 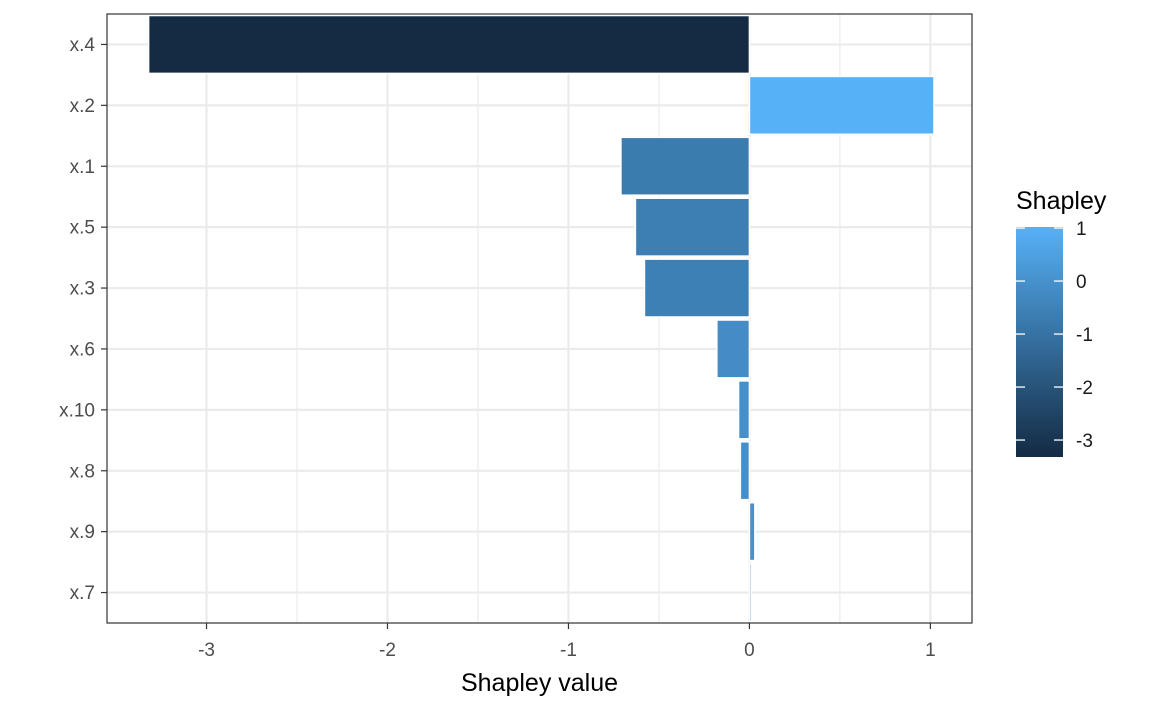 What do you see at coordinates (930, 650) in the screenshot?
I see `x-tick-label: 1` at bounding box center [930, 650].